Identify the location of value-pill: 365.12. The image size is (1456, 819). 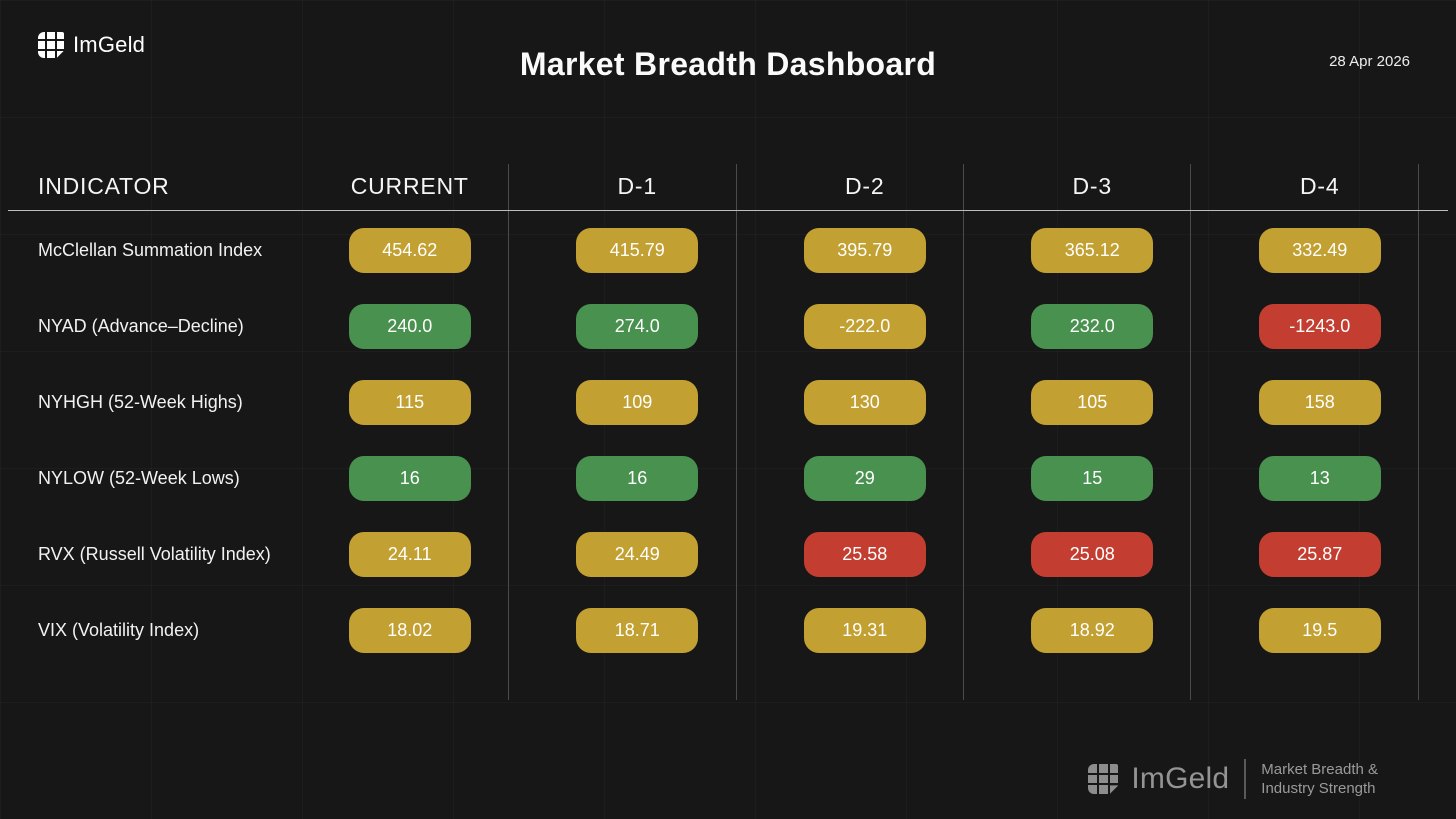
(1092, 250).